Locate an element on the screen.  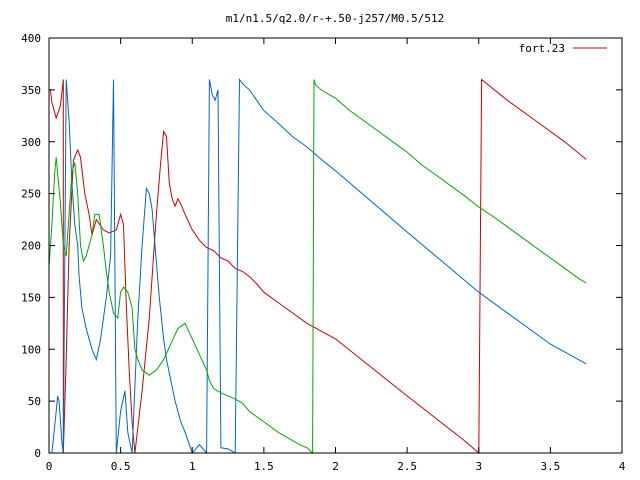
y-tick-label: 300 is located at coordinates (31, 142).